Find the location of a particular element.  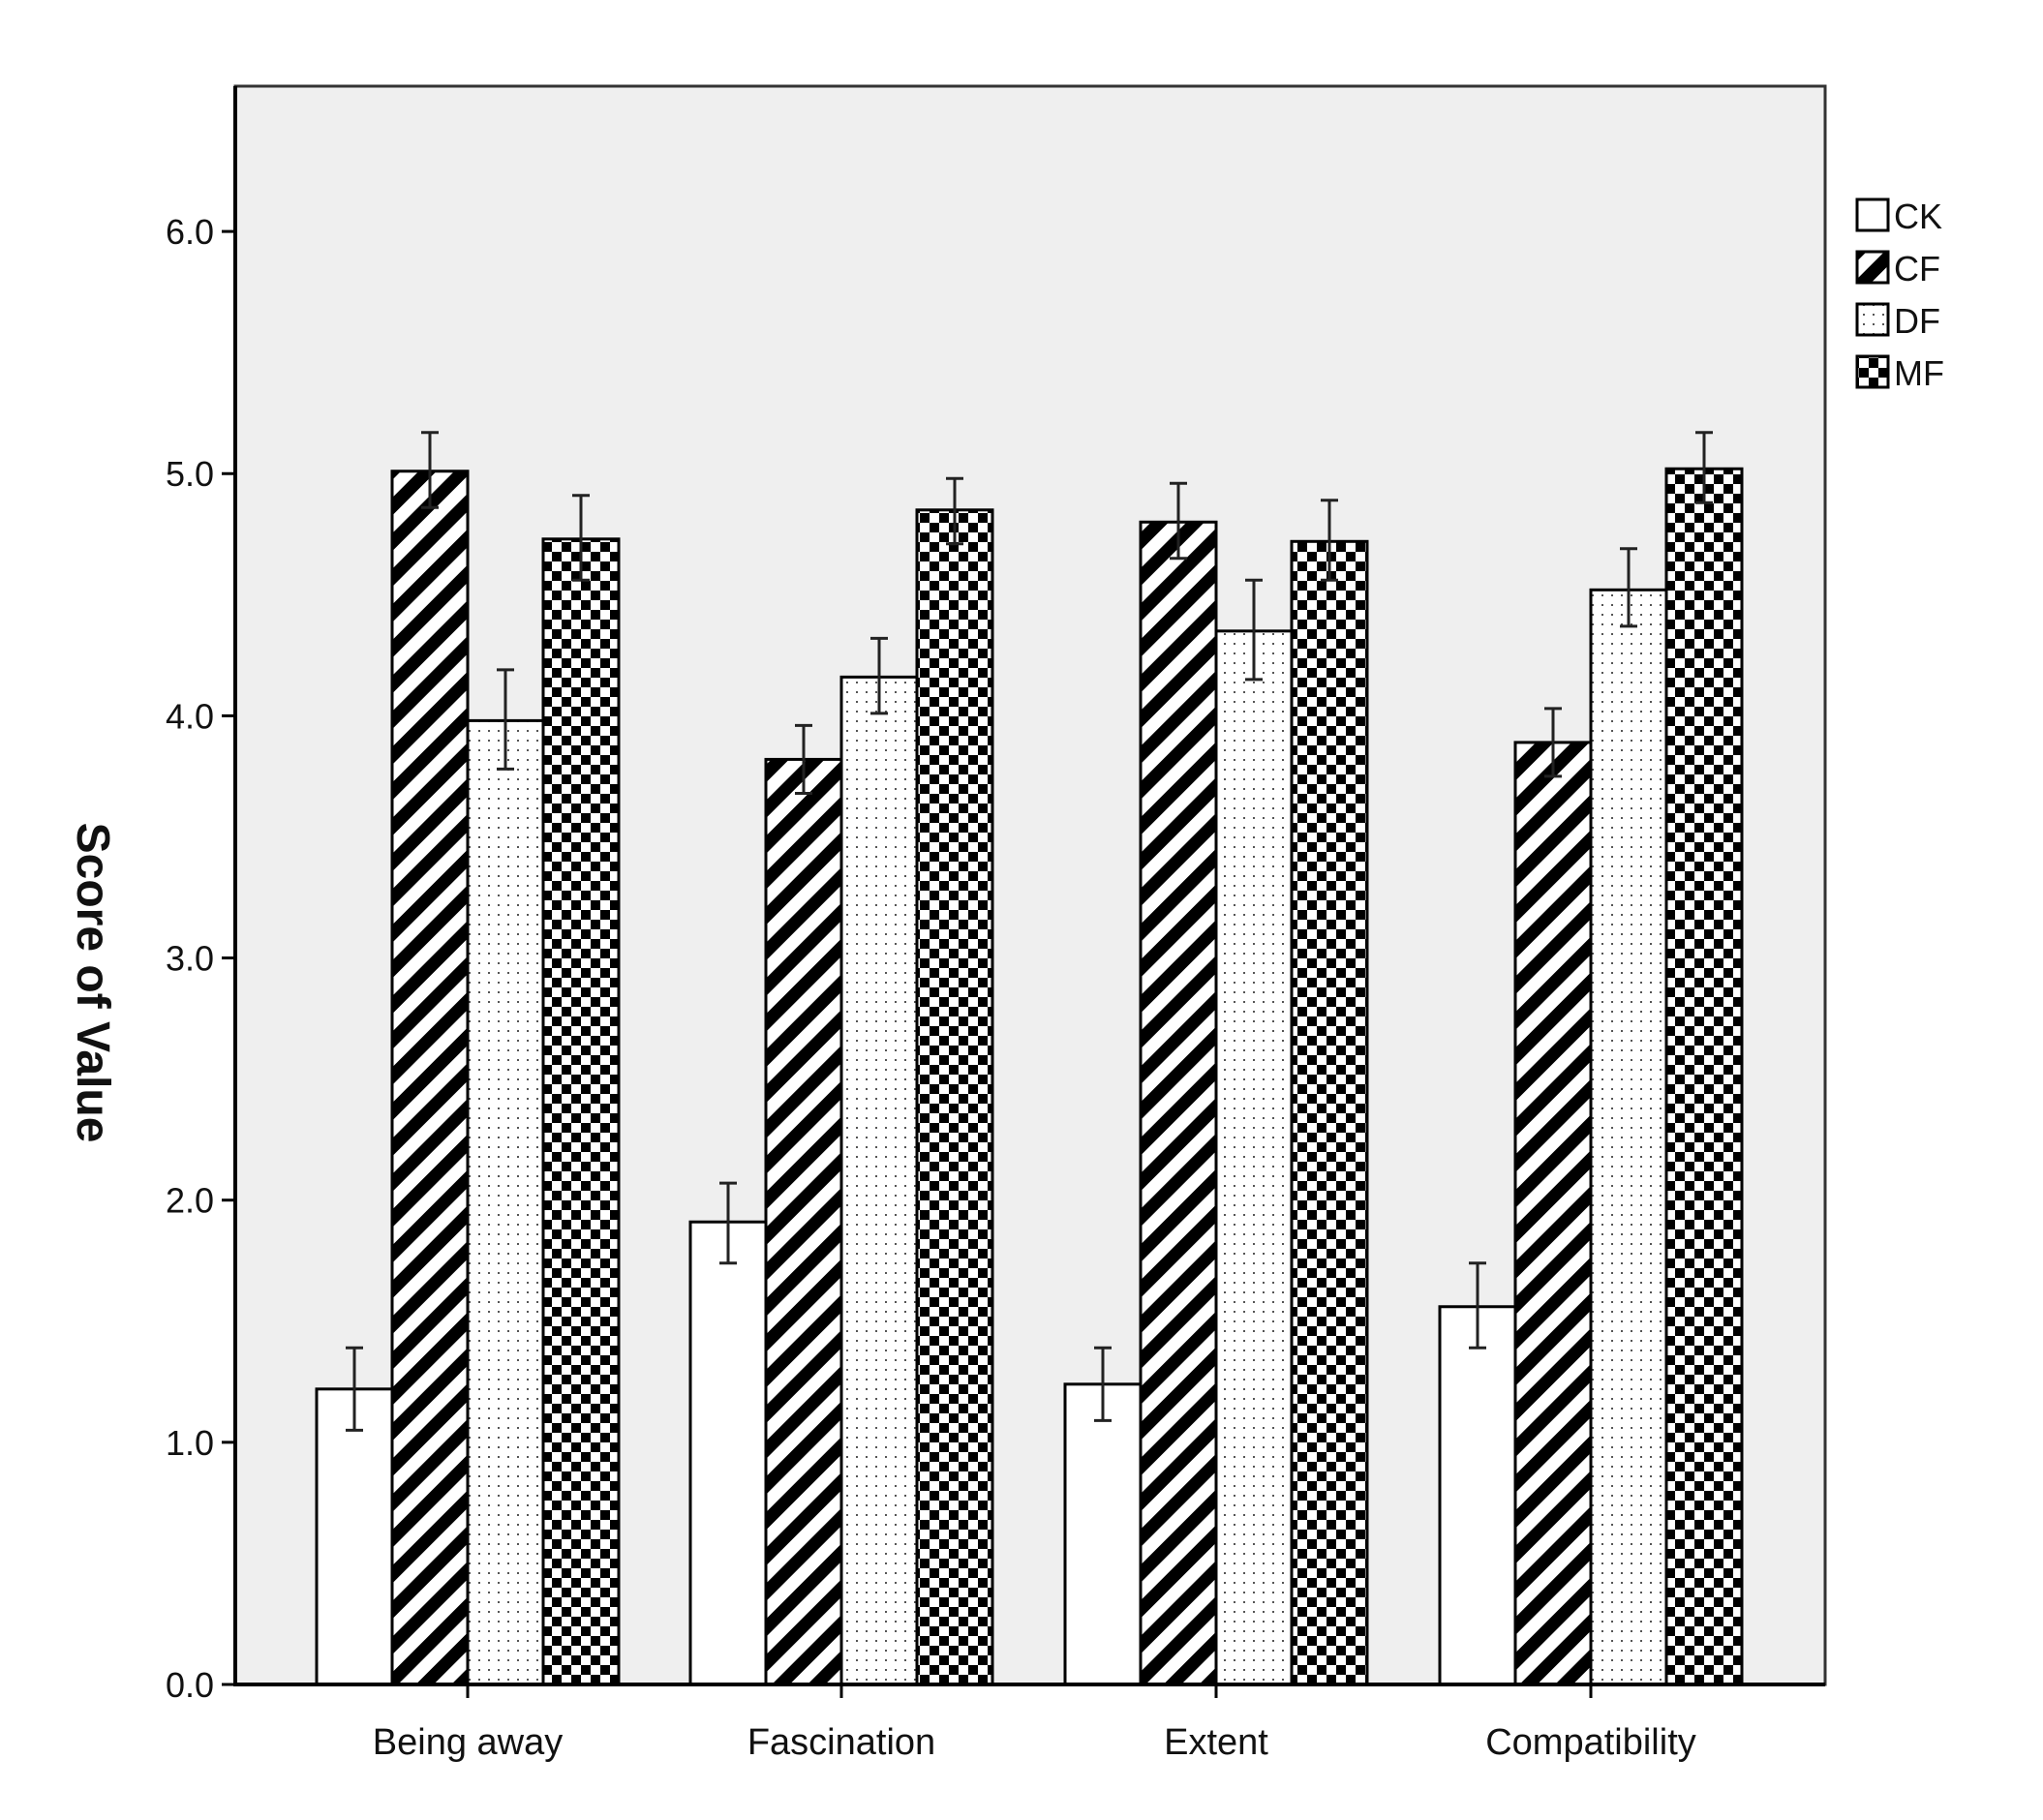

y-tick-label: 5.0 is located at coordinates (190, 474).